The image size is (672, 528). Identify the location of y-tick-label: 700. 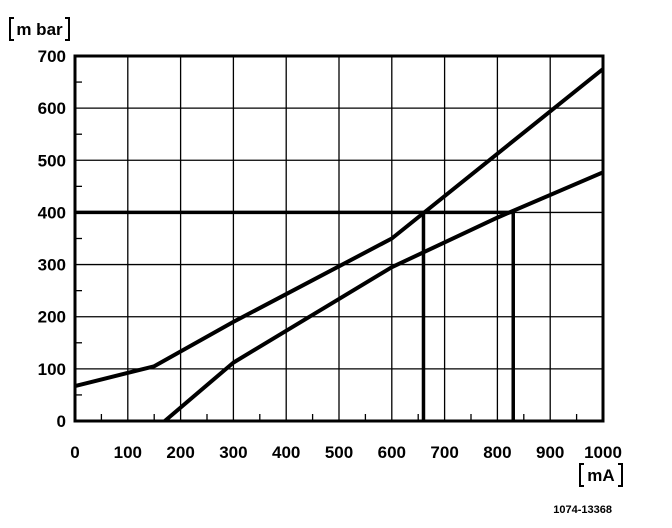
(52, 56).